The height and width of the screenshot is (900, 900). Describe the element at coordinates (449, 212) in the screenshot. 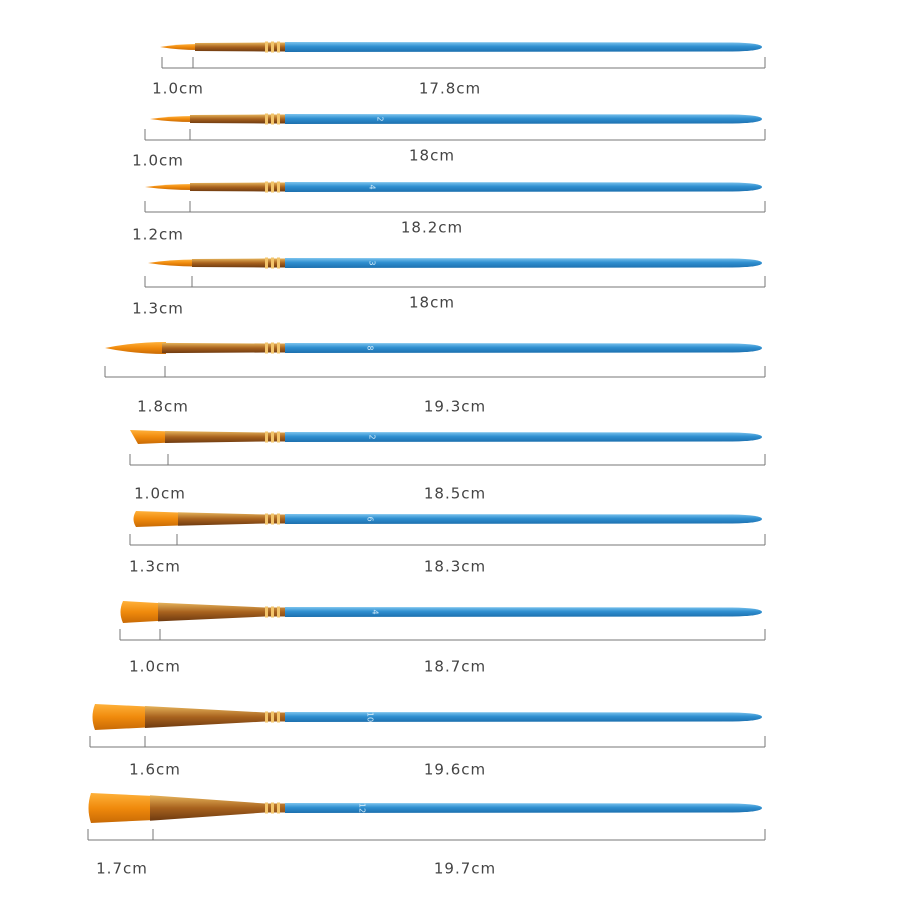

I see `brush: 4 1.2cm 18.2cm` at that location.